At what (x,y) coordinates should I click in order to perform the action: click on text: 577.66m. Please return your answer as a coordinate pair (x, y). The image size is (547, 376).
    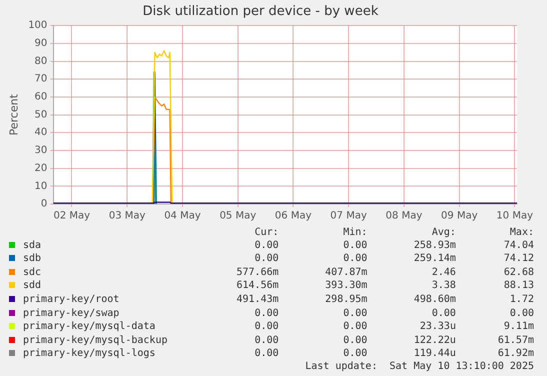
    Looking at the image, I should click on (258, 273).